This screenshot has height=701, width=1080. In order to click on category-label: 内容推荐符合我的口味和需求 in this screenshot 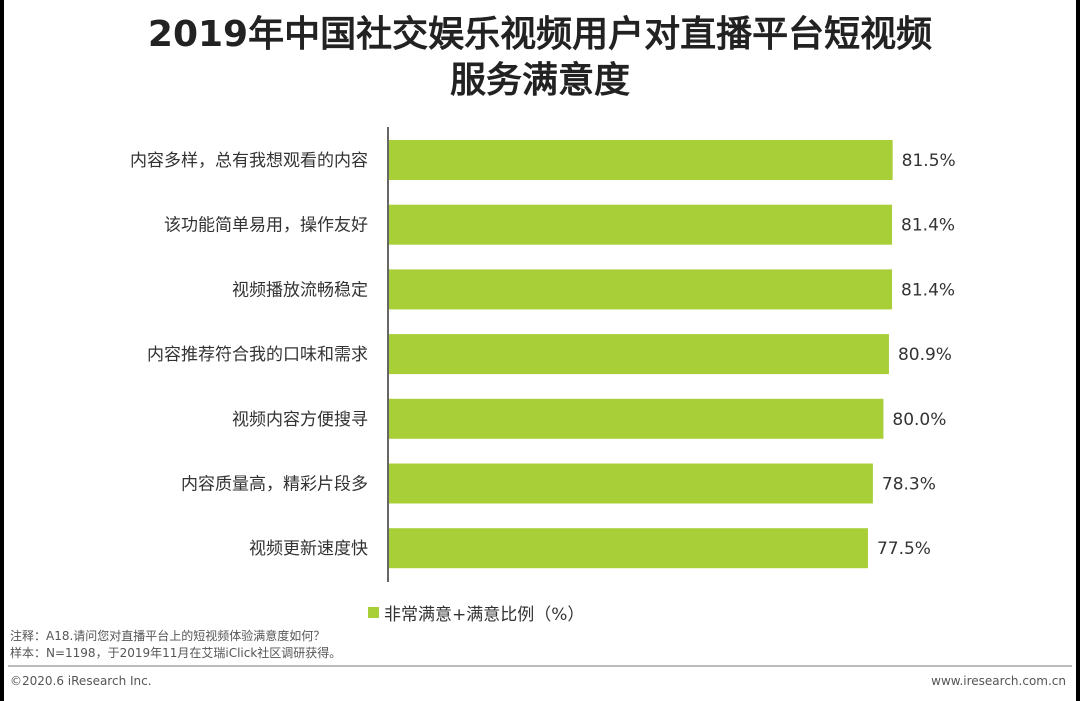, I will do `click(257, 355)`.